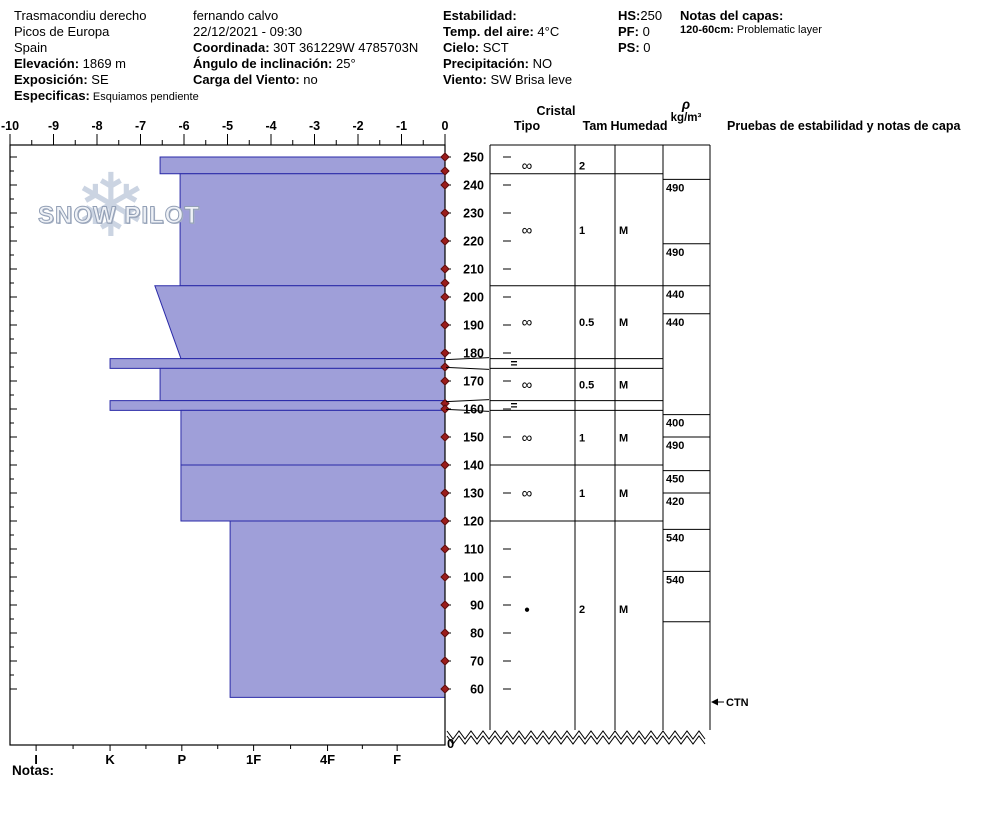 The width and height of the screenshot is (994, 840). What do you see at coordinates (473, 242) in the screenshot?
I see `depth-label: 220` at bounding box center [473, 242].